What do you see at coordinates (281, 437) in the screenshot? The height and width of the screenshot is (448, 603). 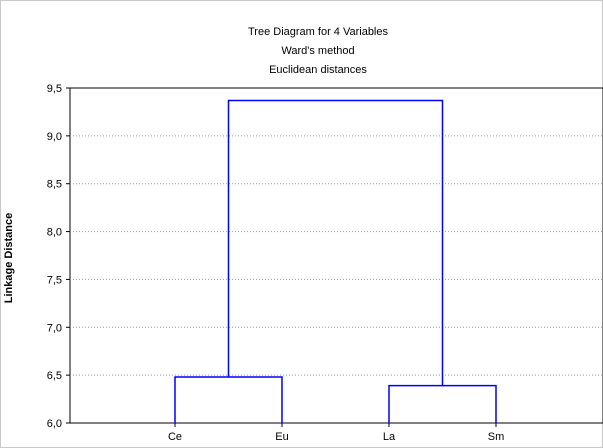 I see `x-tick-label-eu: Eu` at bounding box center [281, 437].